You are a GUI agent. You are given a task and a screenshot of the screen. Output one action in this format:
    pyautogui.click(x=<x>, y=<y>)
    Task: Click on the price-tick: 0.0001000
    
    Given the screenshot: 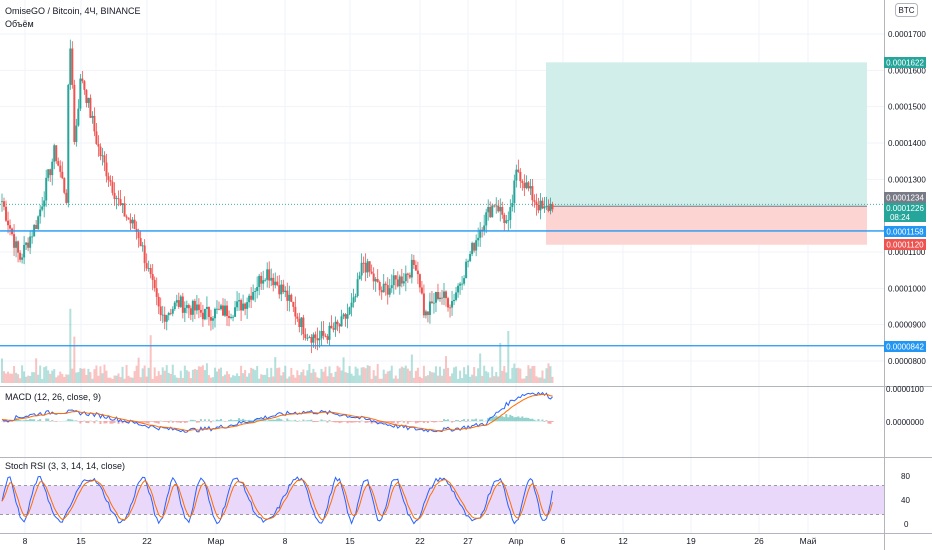 What is the action you would take?
    pyautogui.click(x=907, y=288)
    